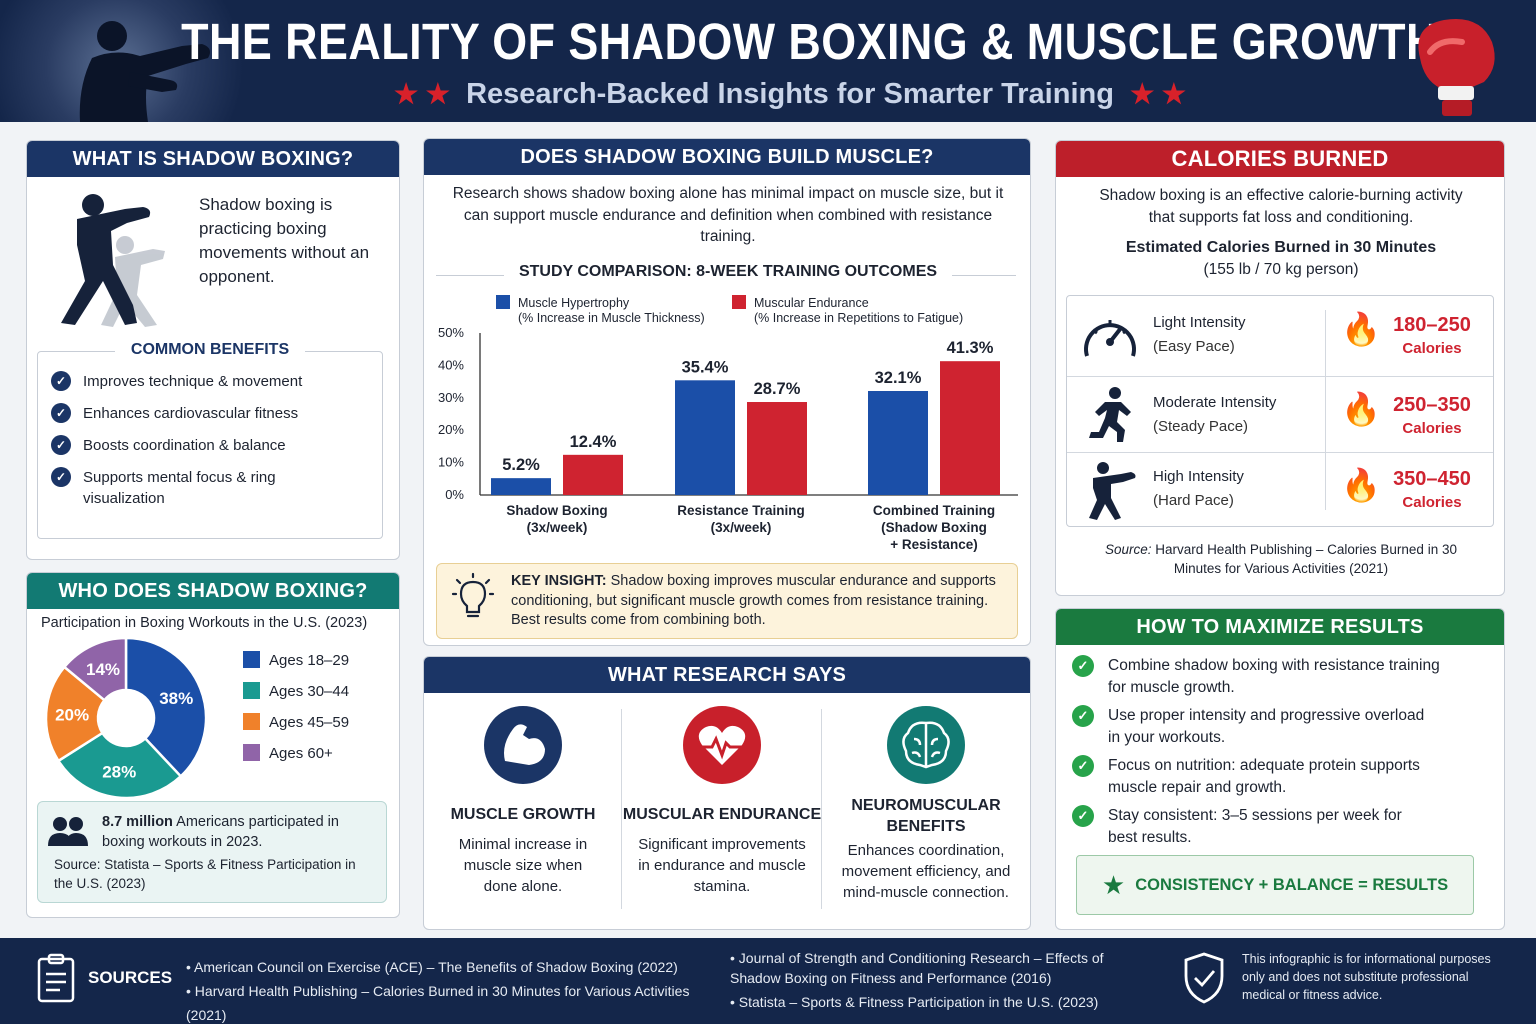  What do you see at coordinates (556, 510) in the screenshot?
I see `x-tick-label: Shadow Boxing` at bounding box center [556, 510].